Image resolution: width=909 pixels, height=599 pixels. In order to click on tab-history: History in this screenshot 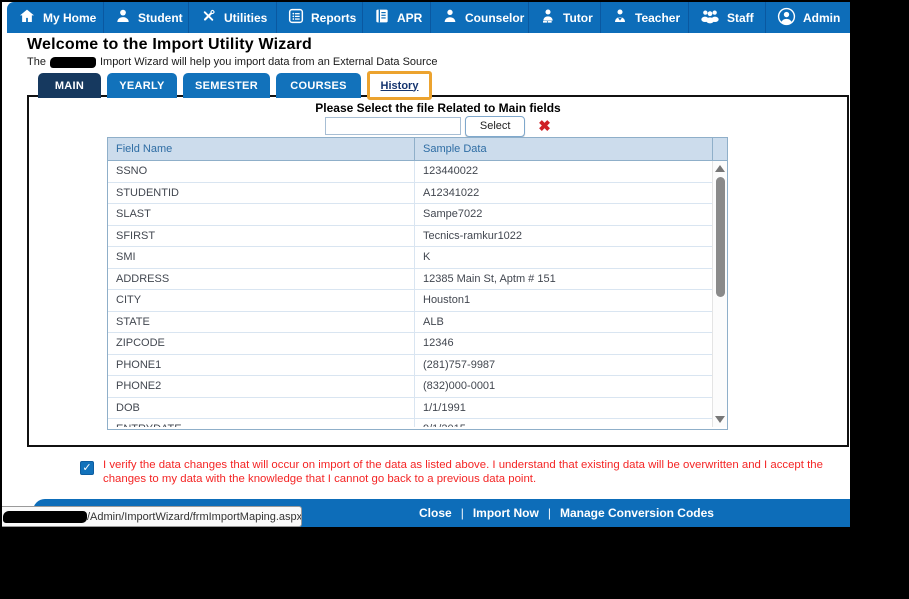, I will do `click(399, 85)`.